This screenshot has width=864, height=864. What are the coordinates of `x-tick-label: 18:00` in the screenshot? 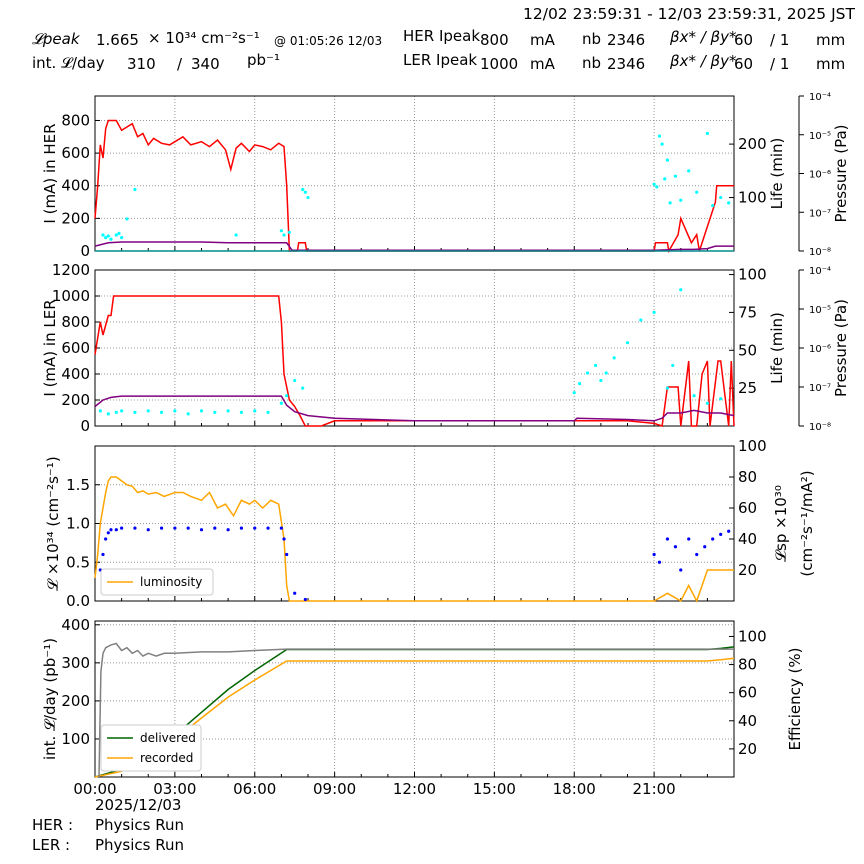 It's located at (574, 789).